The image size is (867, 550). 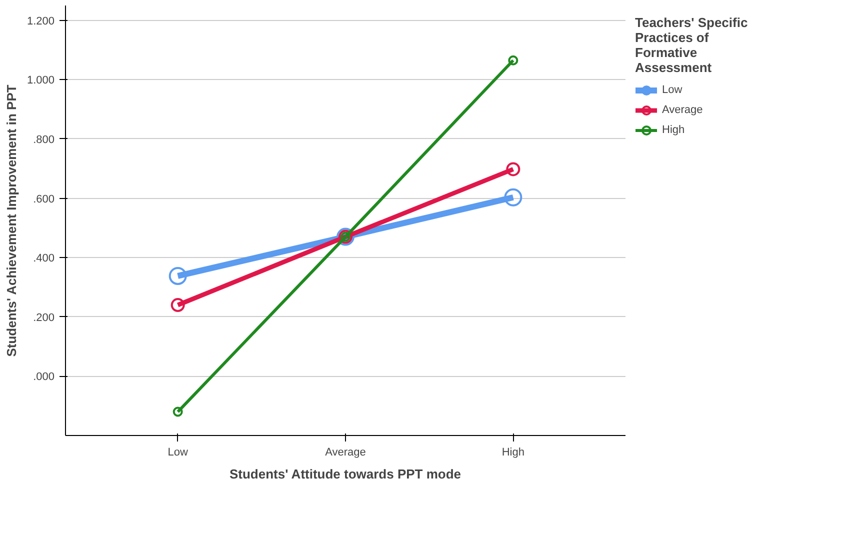 What do you see at coordinates (345, 452) in the screenshot?
I see `x-tick-label: Average` at bounding box center [345, 452].